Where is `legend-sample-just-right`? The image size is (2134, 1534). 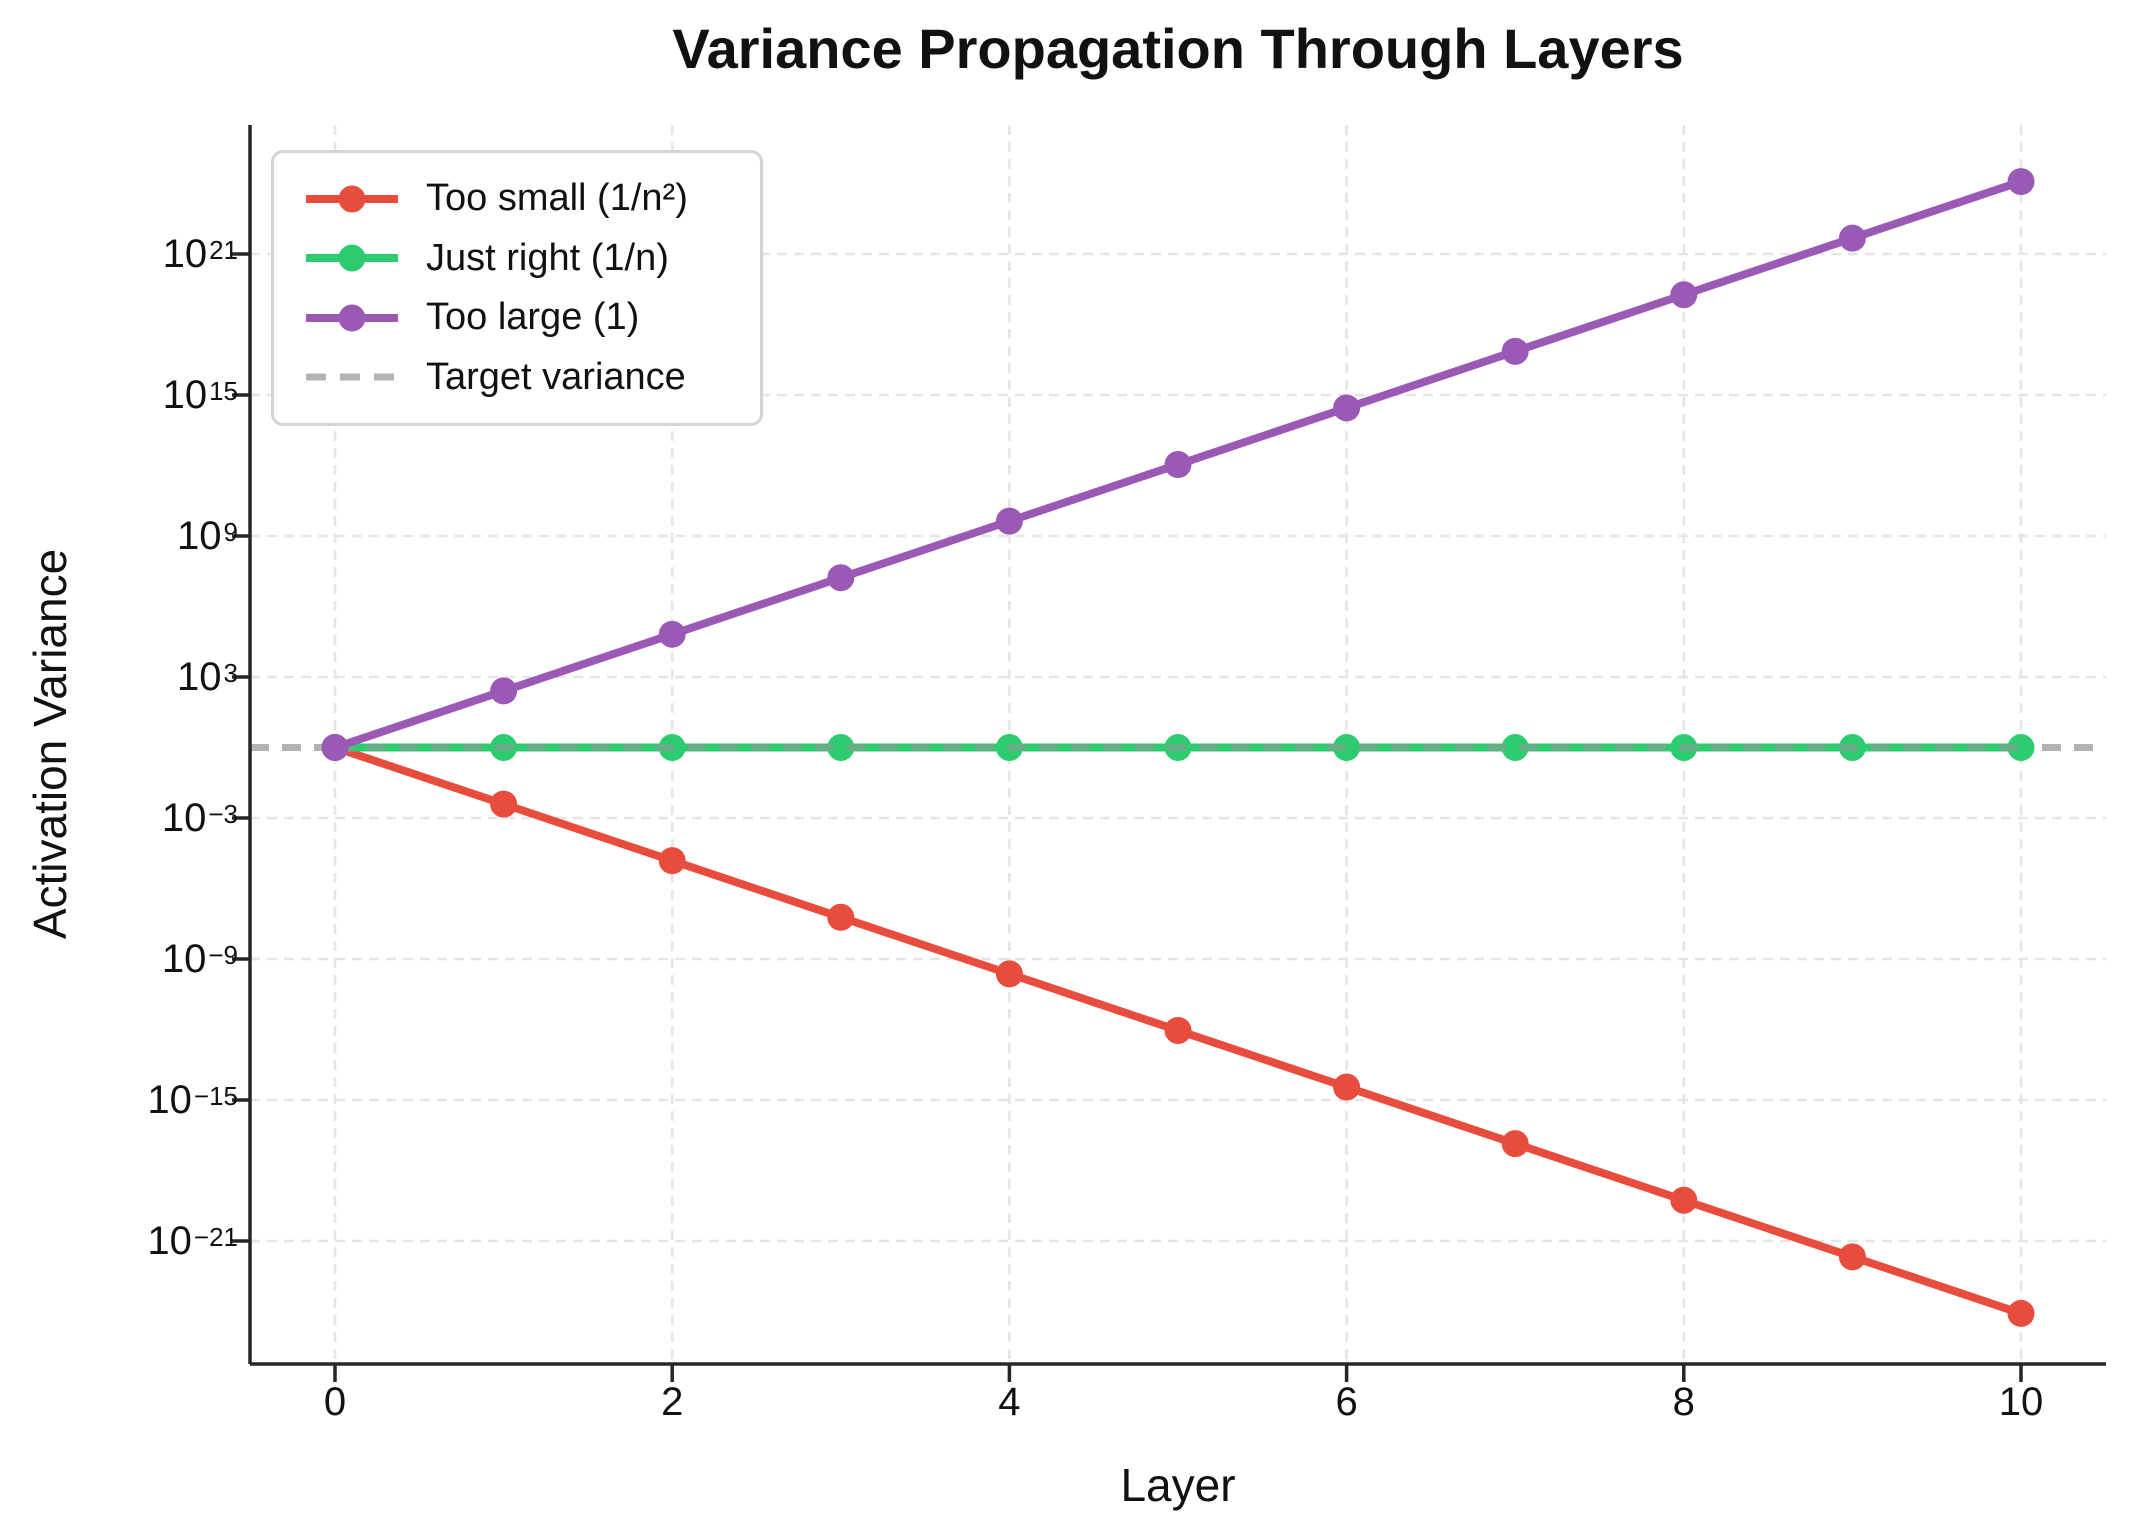 legend-sample-just-right is located at coordinates (352, 258).